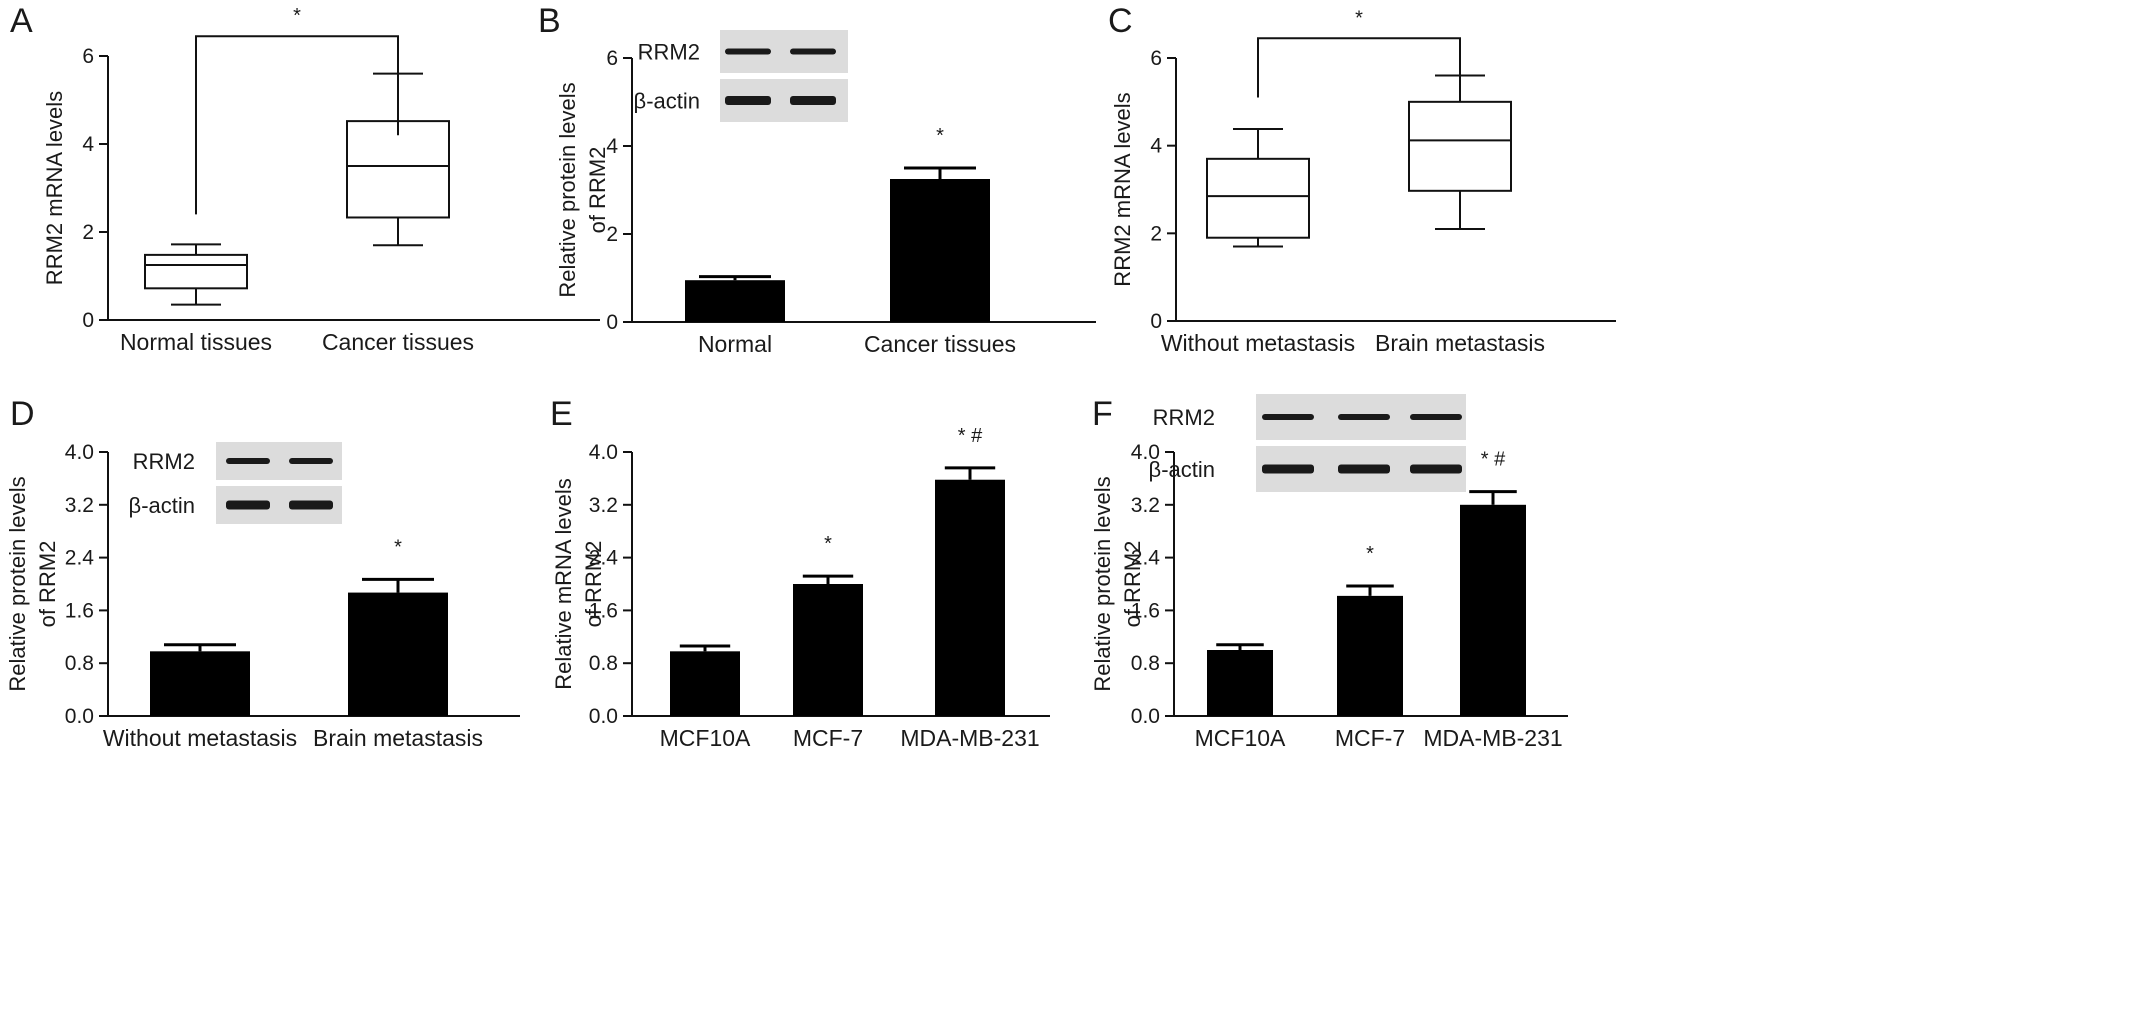 The height and width of the screenshot is (1031, 2150). Describe the element at coordinates (22, 414) in the screenshot. I see `panel-letter: D` at that location.